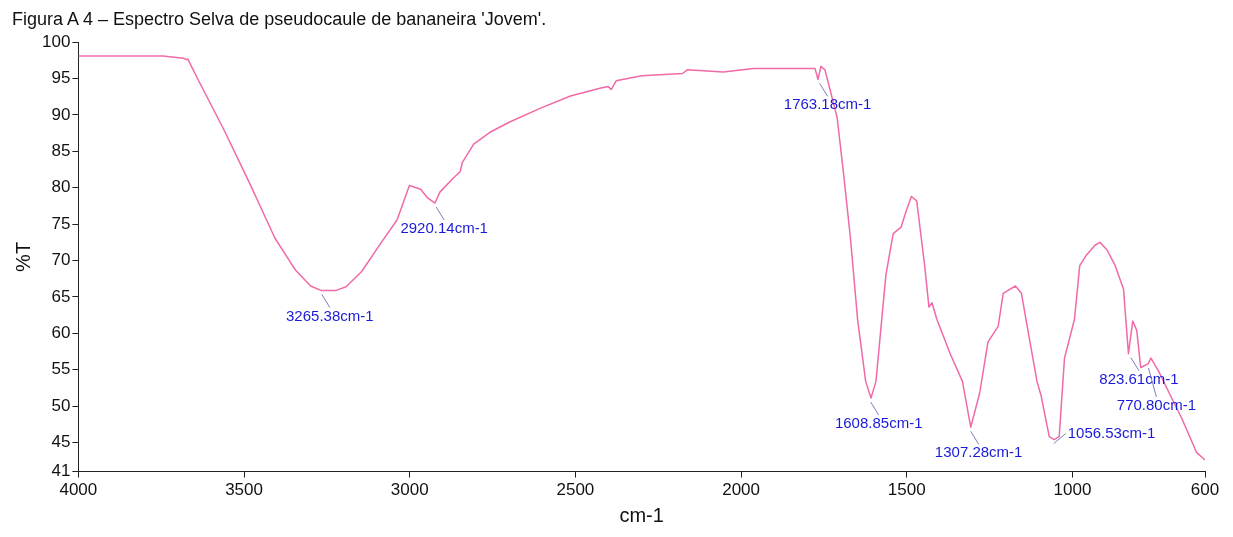 The image size is (1233, 537). I want to click on y-tick-label: 41, so click(61, 471).